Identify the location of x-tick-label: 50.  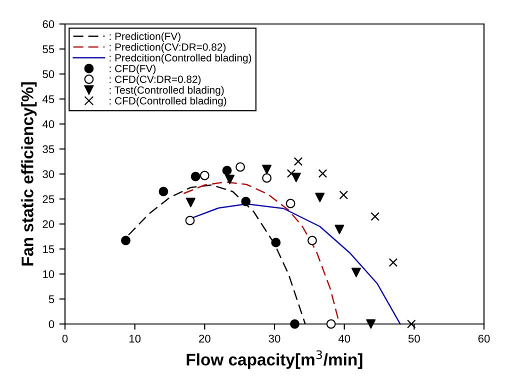
(414, 338).